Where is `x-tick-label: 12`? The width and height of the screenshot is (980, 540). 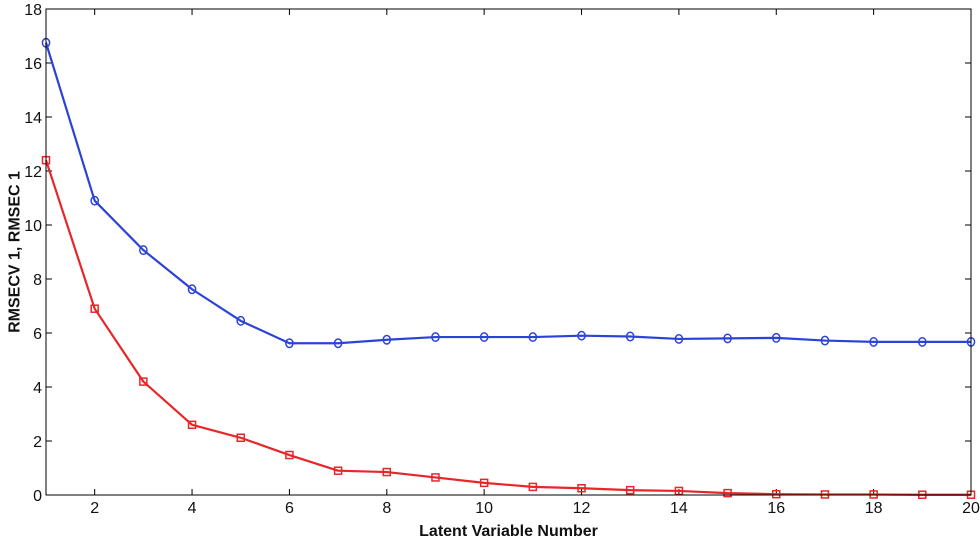 x-tick-label: 12 is located at coordinates (582, 508).